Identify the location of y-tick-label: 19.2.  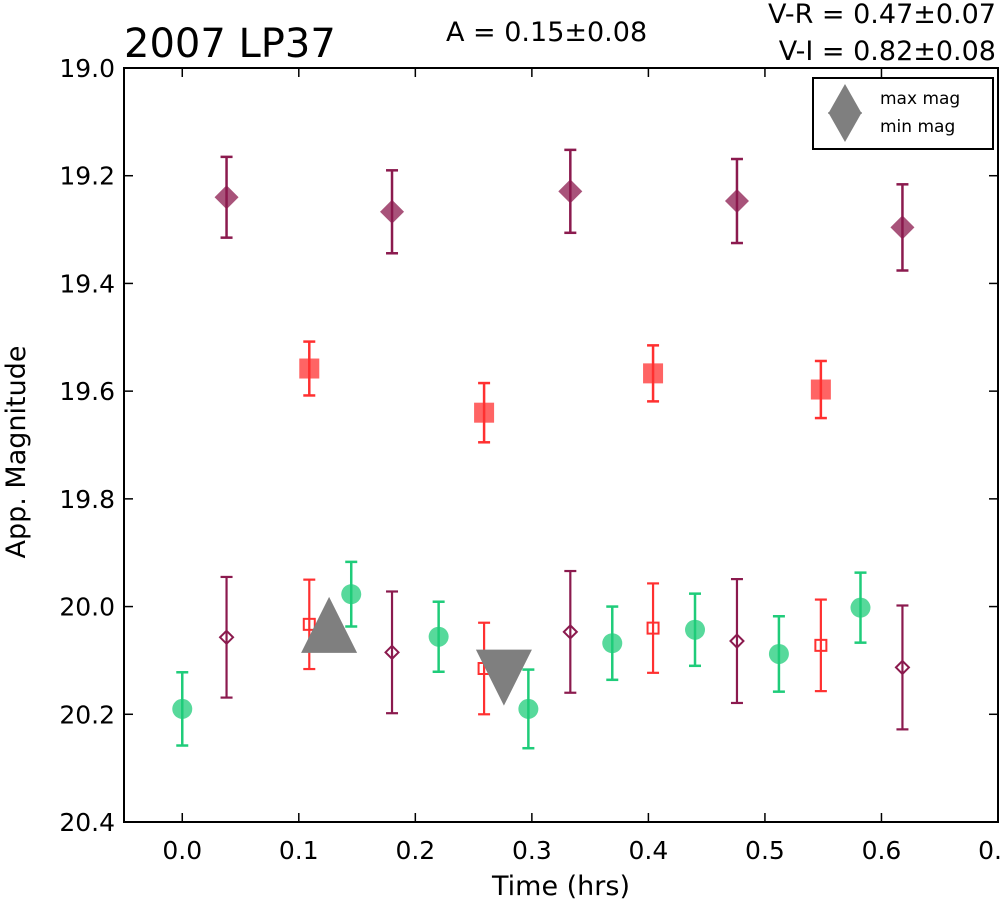
(87, 176).